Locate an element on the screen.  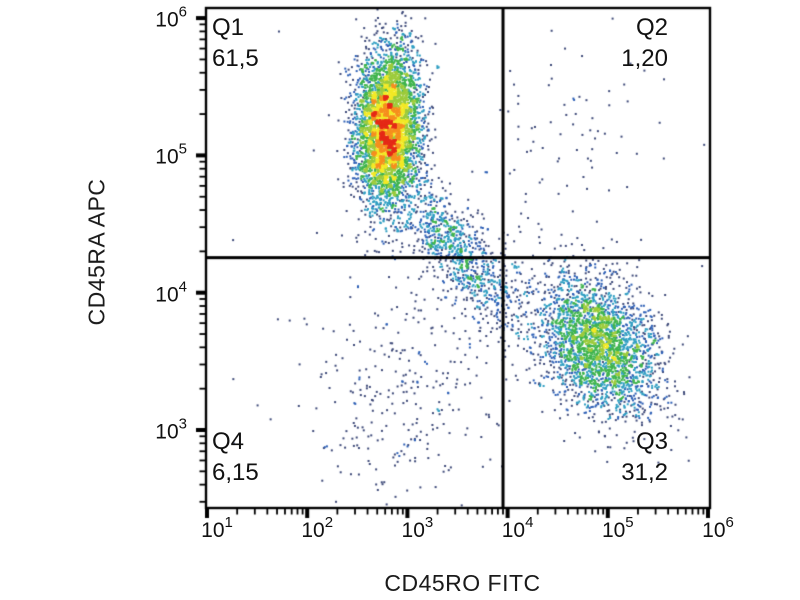
quadrant-label-q2: Q2 1,20 is located at coordinates (644, 43).